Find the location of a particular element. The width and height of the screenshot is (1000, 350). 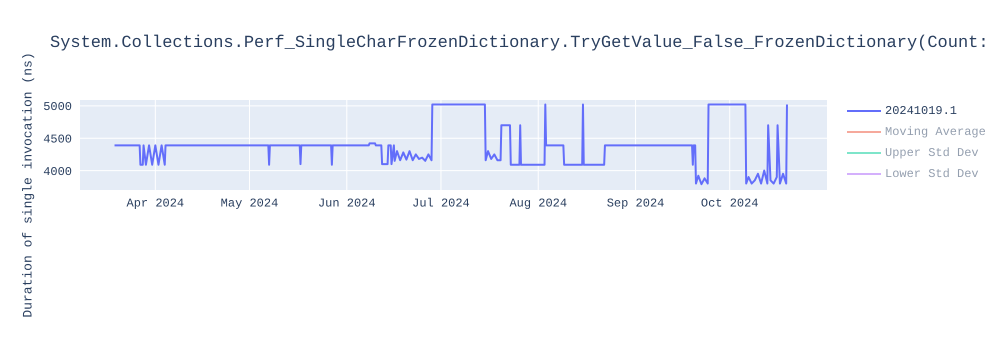

y-axis-title: Duration of single invocation (ns) is located at coordinates (28, 185).